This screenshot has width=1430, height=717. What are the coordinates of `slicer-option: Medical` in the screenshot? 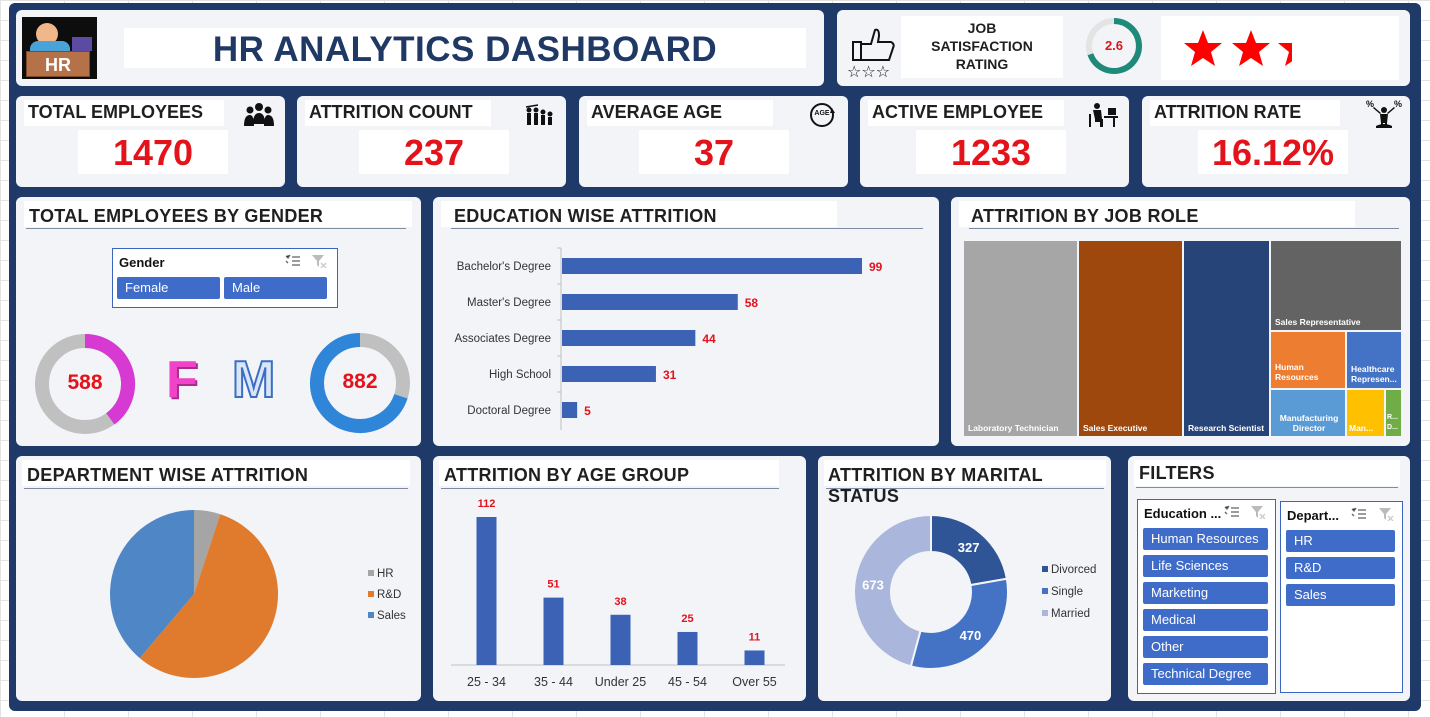 It's located at (1205, 620).